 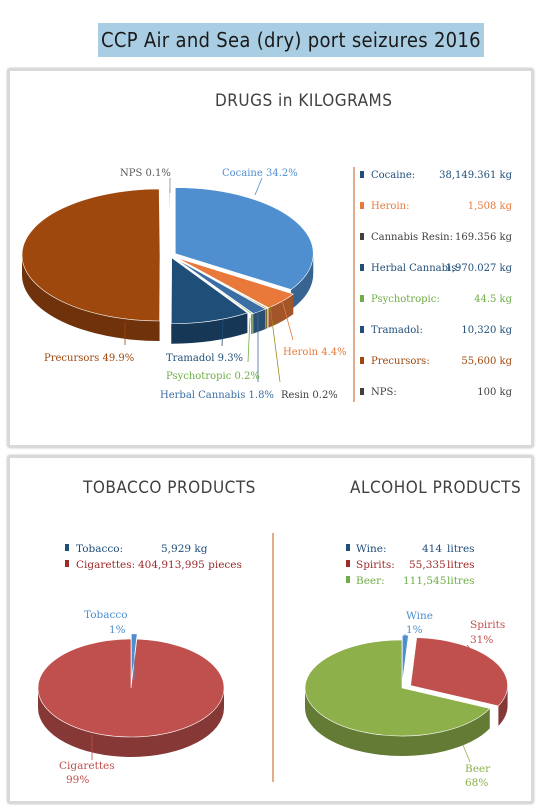 I want to click on tobacco-title: TOBACCO PRODUCTS, so click(x=169, y=488).